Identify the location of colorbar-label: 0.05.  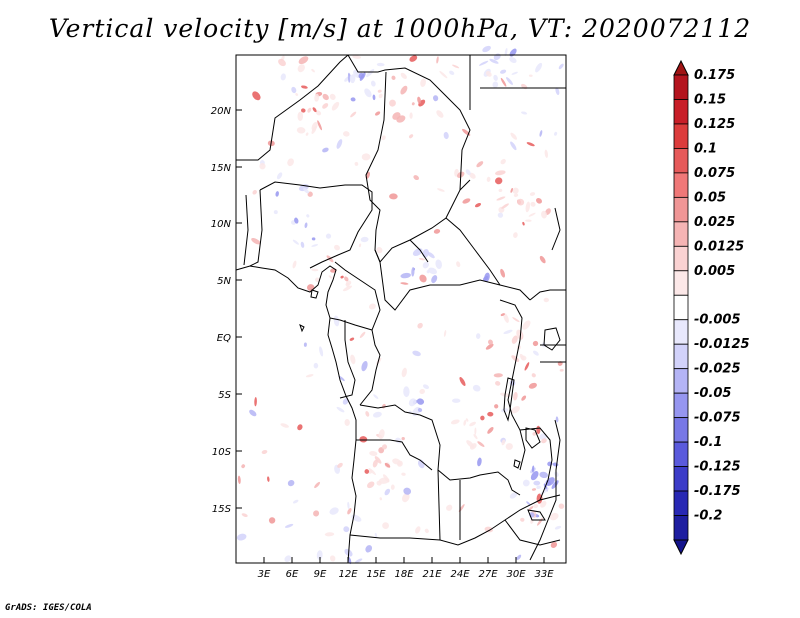
(710, 197).